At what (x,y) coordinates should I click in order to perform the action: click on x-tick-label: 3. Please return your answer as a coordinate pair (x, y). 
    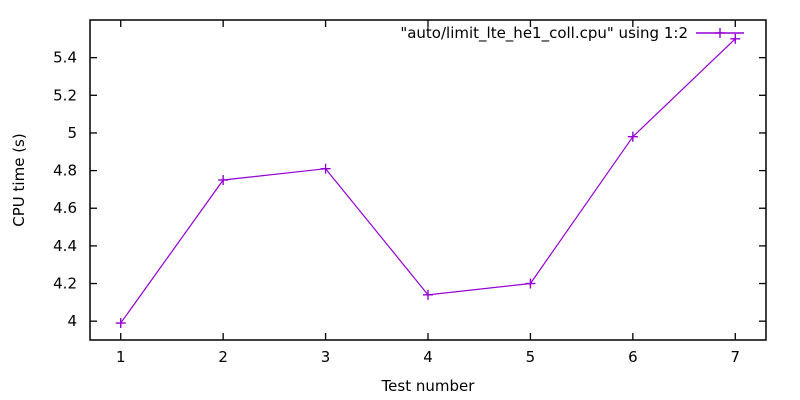
    Looking at the image, I should click on (326, 357).